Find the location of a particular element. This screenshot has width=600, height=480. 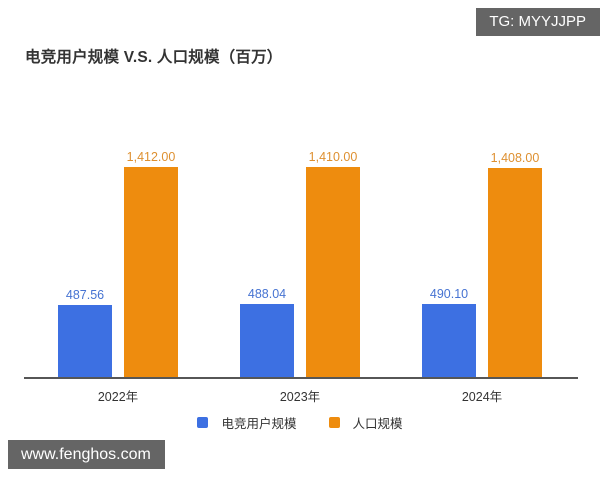

bar-cell-esports-users-2022年: 487.56 is located at coordinates (85, 332).